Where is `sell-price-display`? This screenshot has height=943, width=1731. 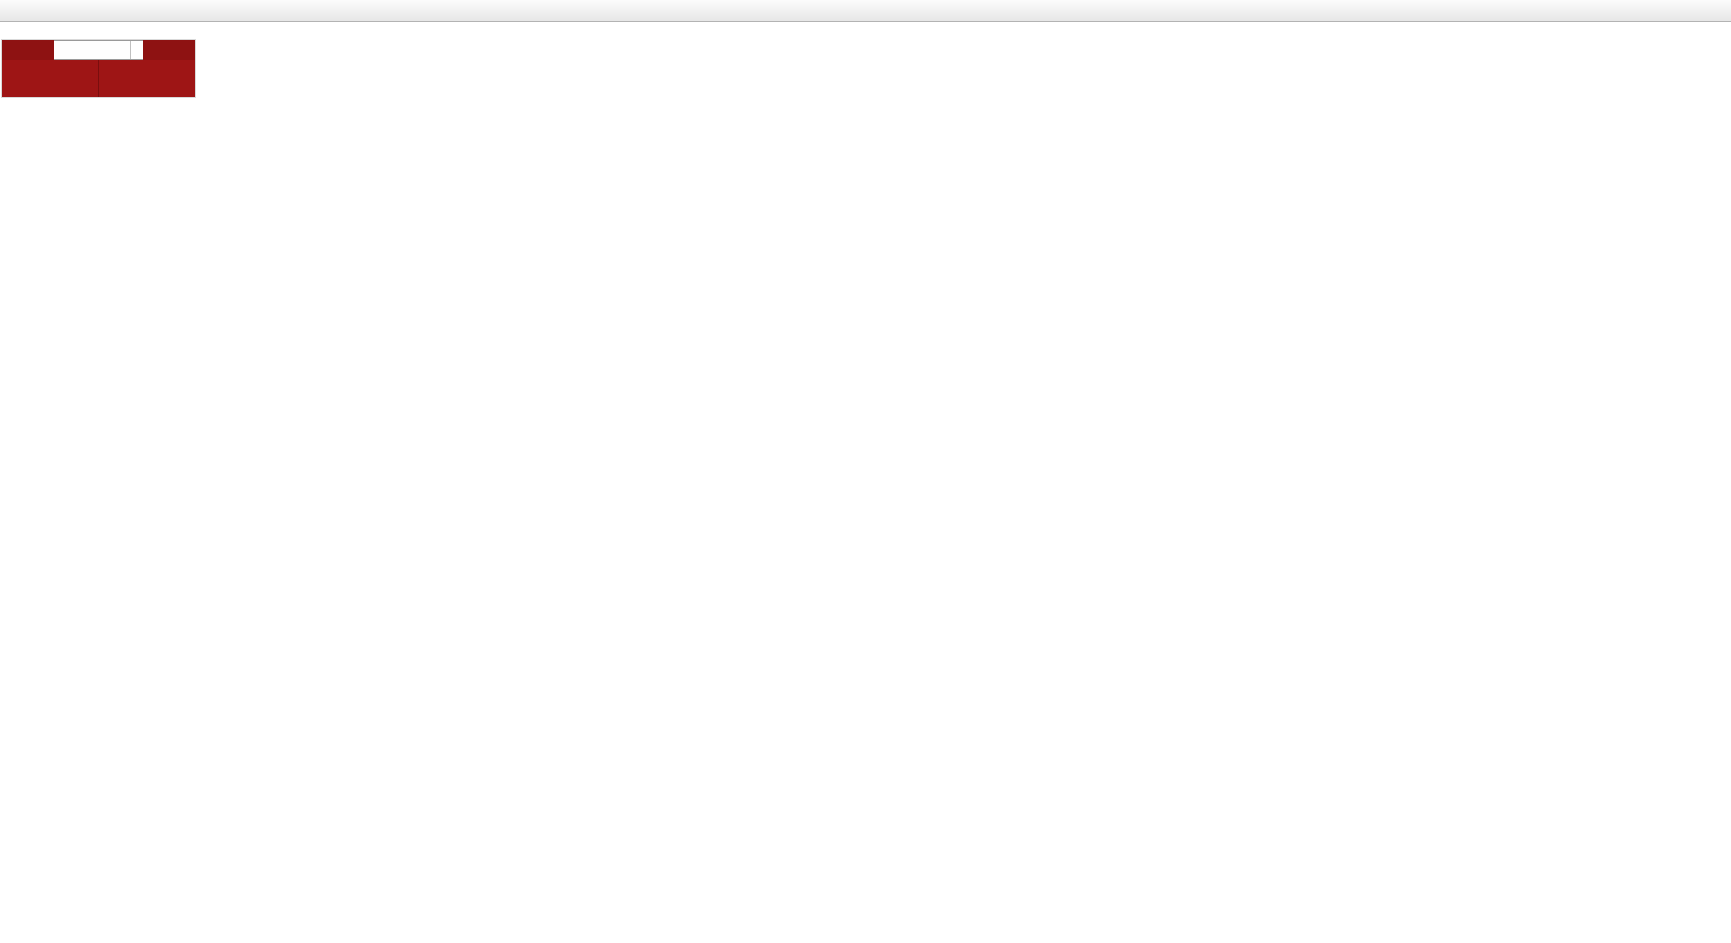
sell-price-display is located at coordinates (50, 78).